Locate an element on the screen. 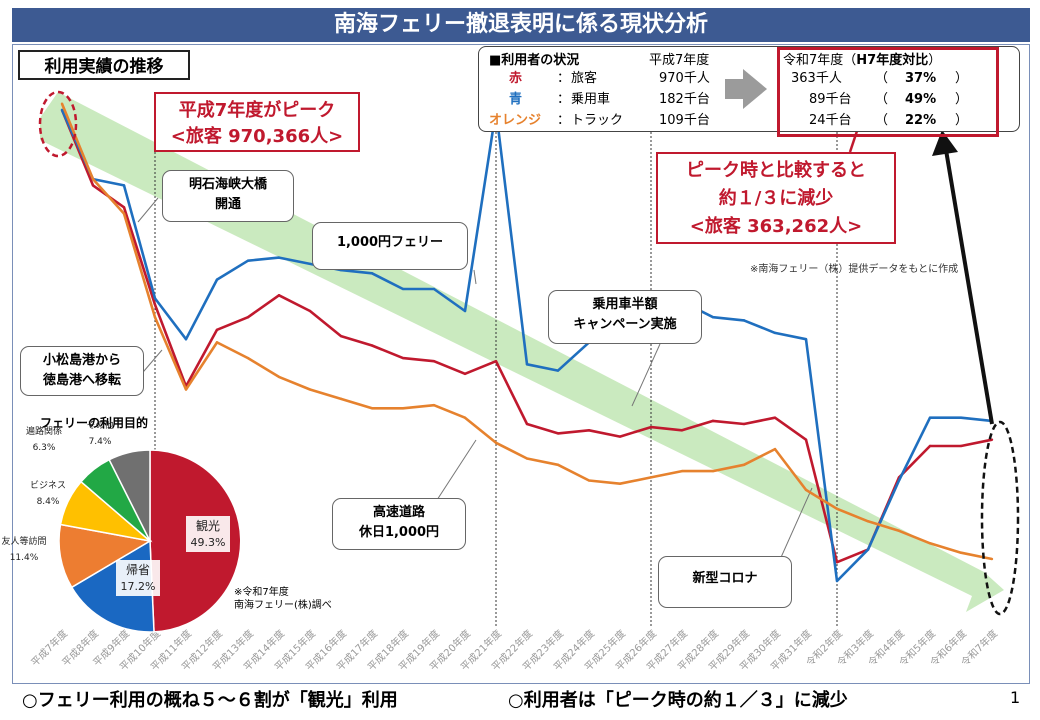  peak-callout-line2: <旅客 970,366人> is located at coordinates (257, 136).